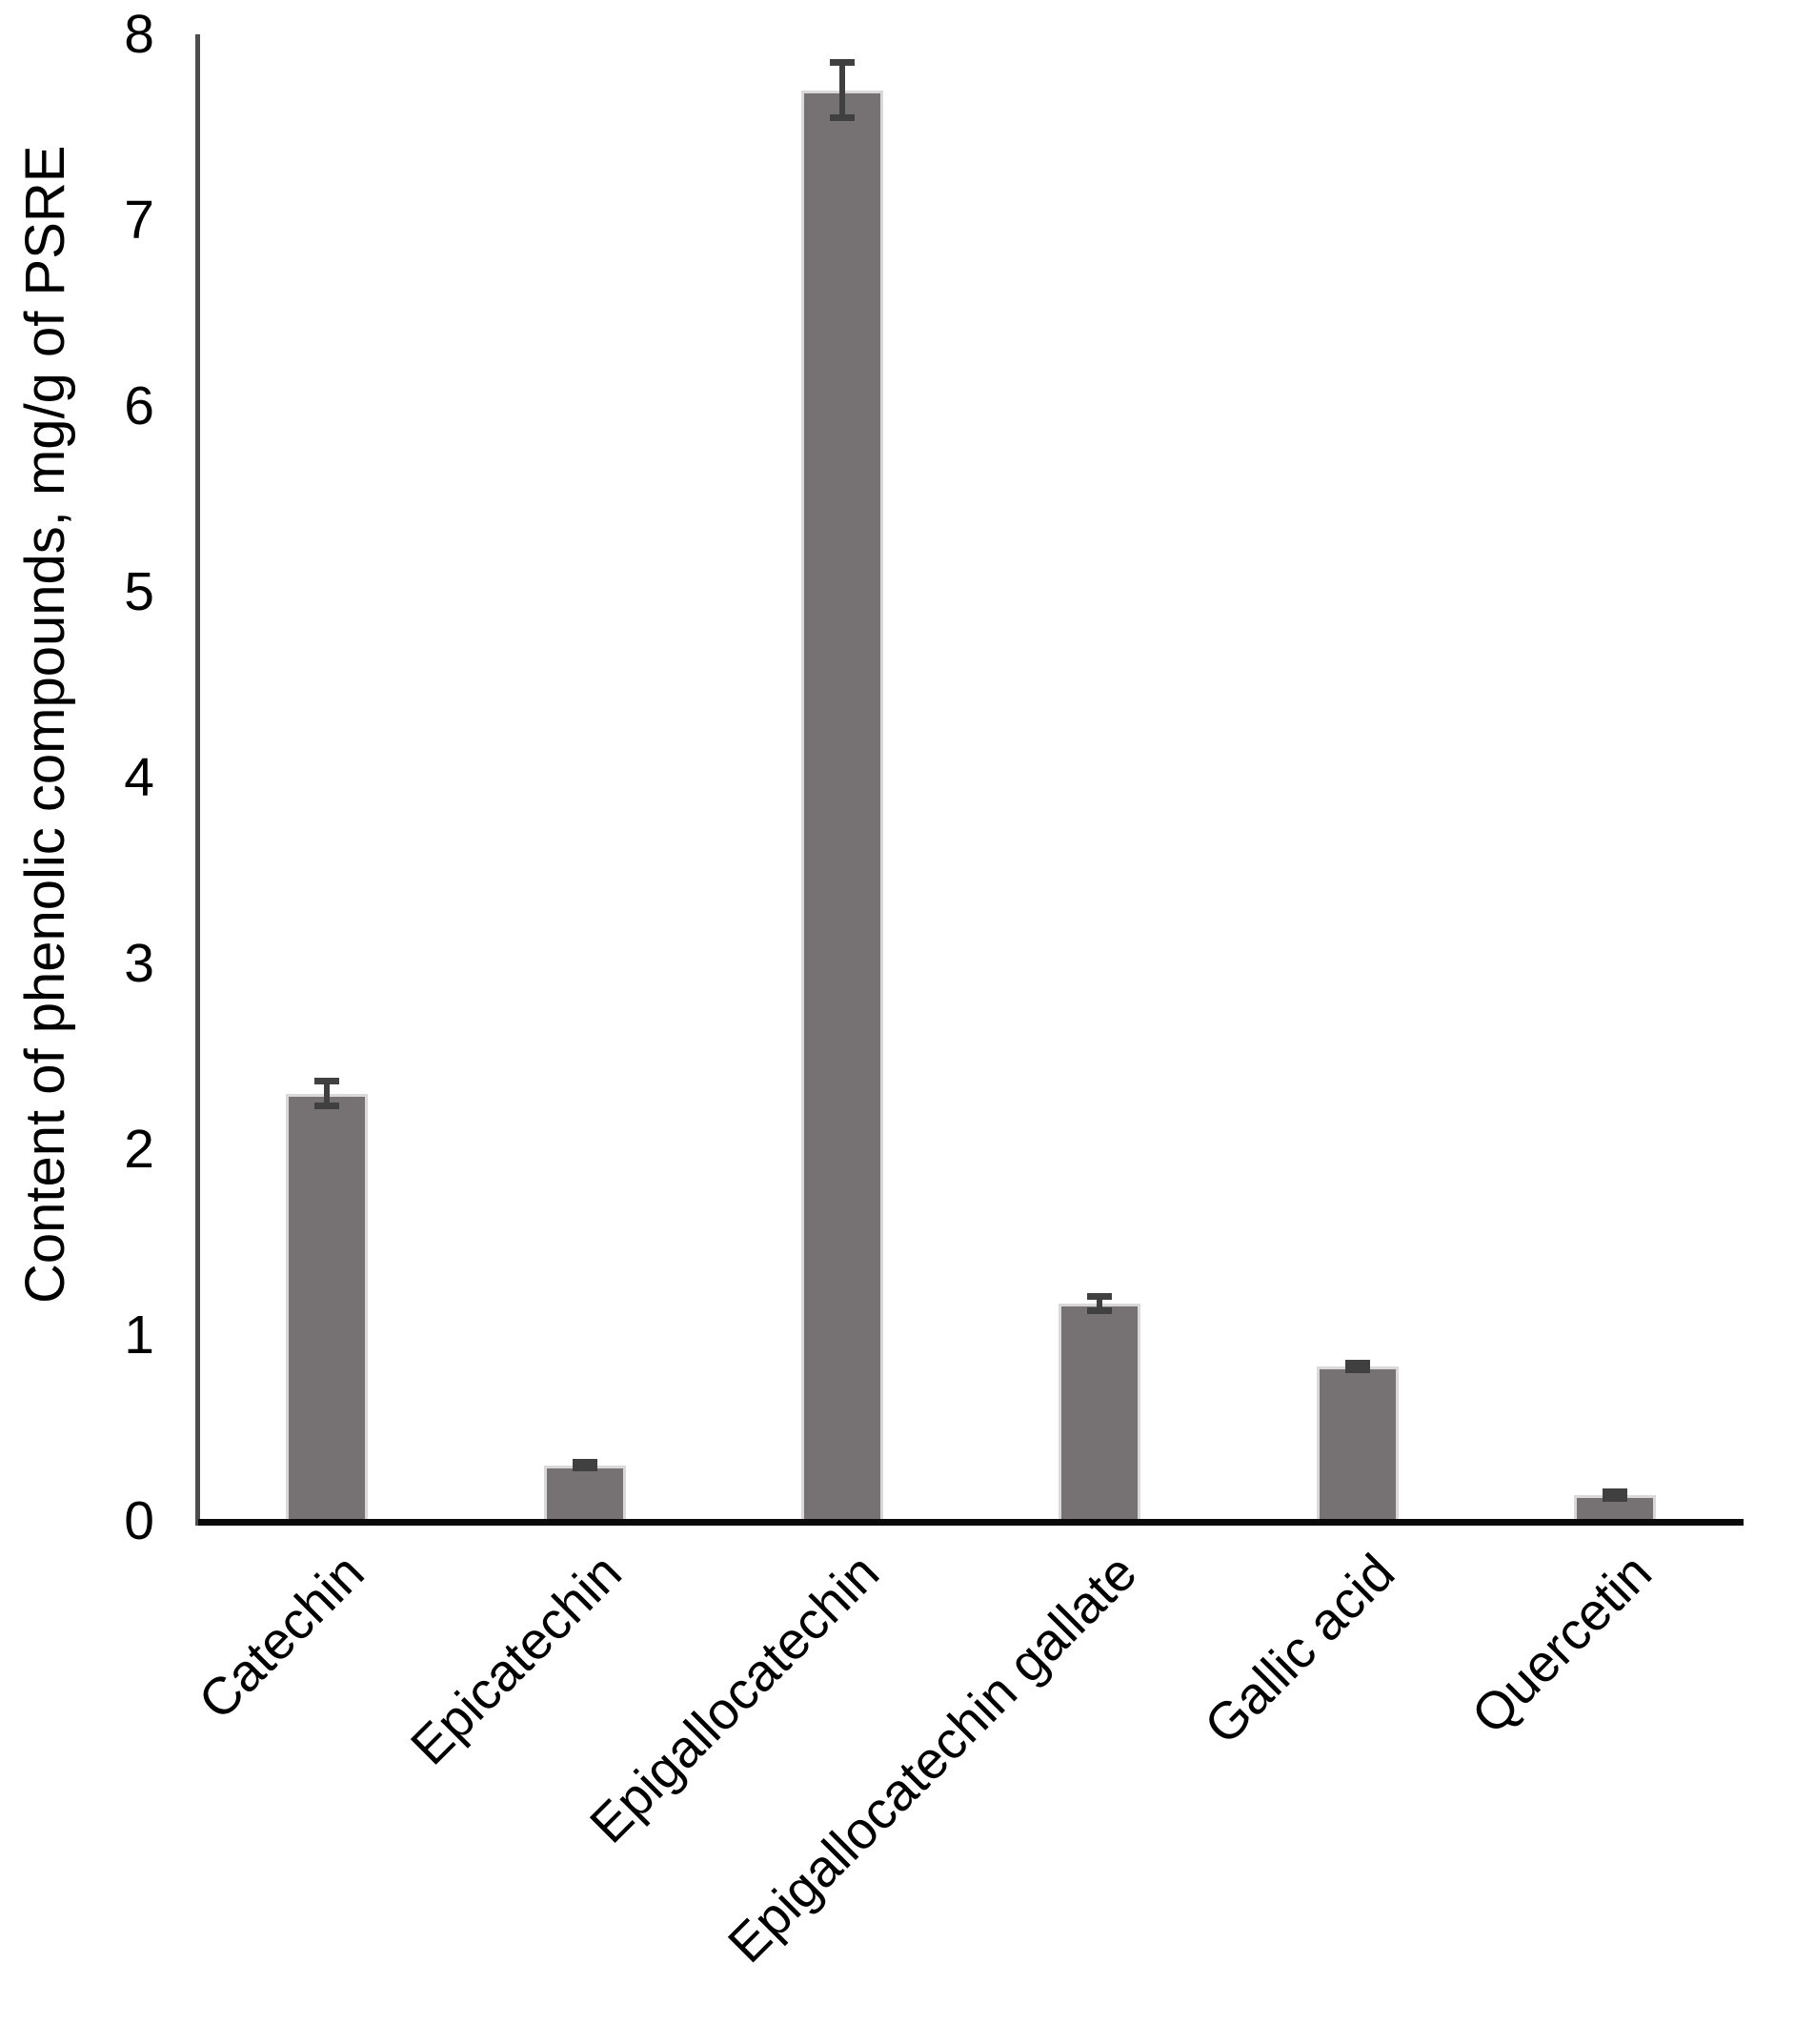 This screenshot has width=1795, height=2044. I want to click on bar-catechin, so click(327, 1307).